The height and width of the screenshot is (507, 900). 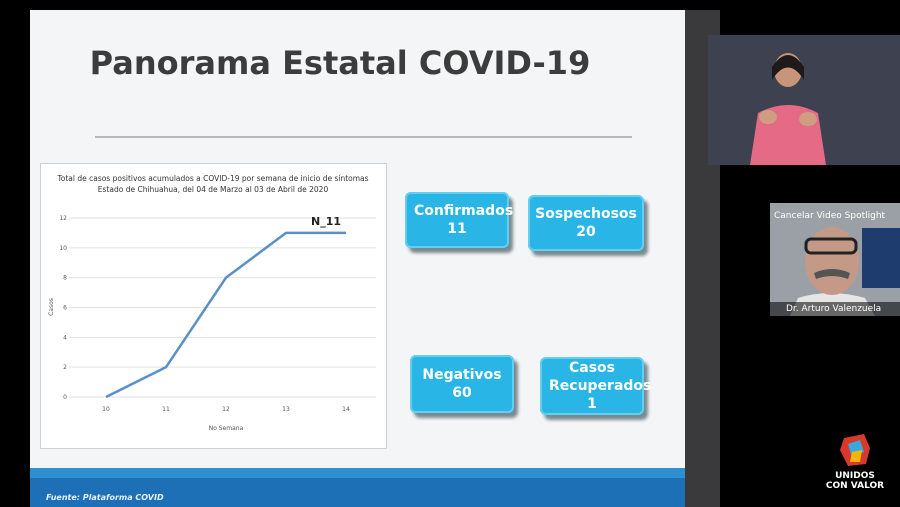 I want to click on stat-card: Sospechosos 20, so click(x=586, y=223).